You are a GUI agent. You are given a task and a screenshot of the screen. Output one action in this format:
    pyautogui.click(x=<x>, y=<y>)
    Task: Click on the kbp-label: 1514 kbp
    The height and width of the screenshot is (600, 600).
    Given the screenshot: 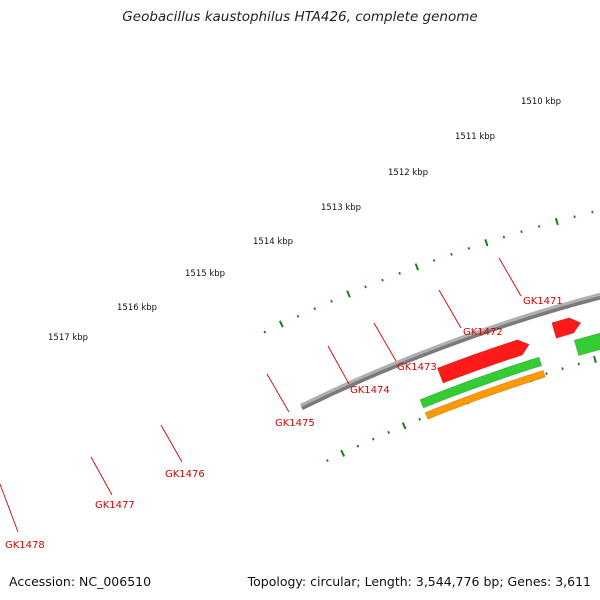 What is the action you would take?
    pyautogui.click(x=273, y=242)
    